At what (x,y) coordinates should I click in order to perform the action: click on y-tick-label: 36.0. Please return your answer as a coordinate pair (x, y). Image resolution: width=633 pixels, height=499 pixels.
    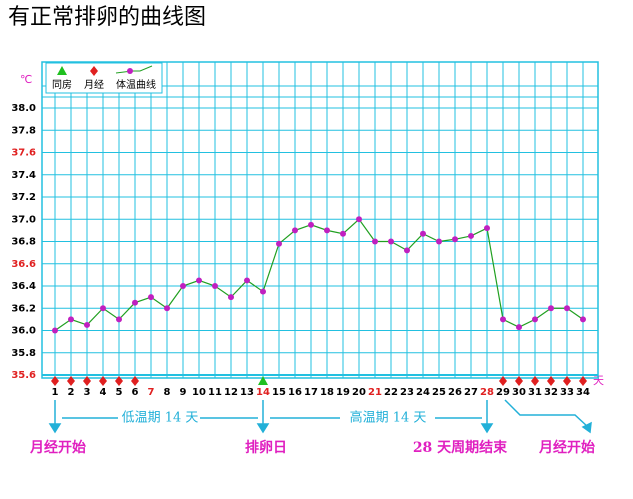
    Looking at the image, I should click on (23, 331).